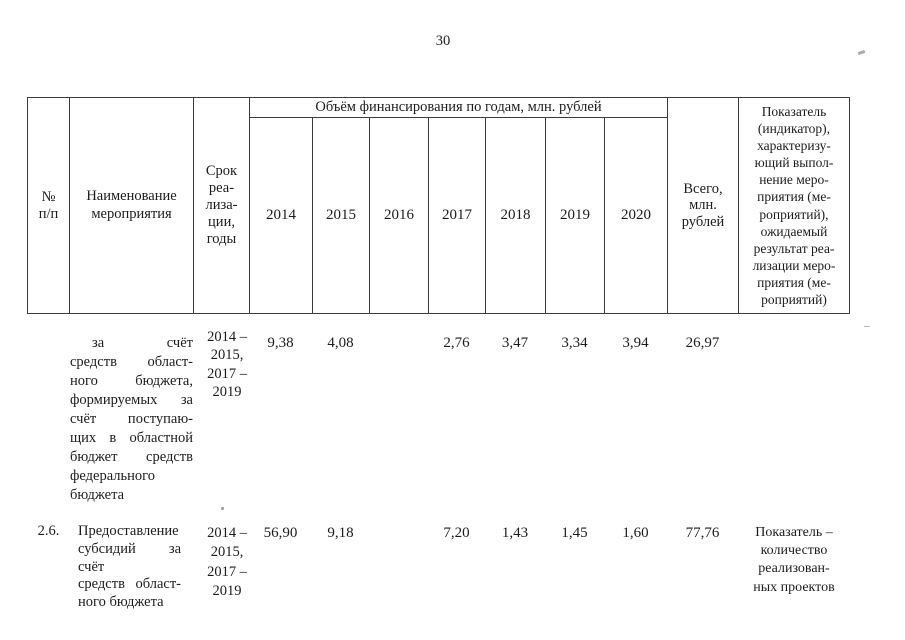 Image resolution: width=905 pixels, height=640 pixels. I want to click on activity-name-line: формируемых за, so click(131, 400).